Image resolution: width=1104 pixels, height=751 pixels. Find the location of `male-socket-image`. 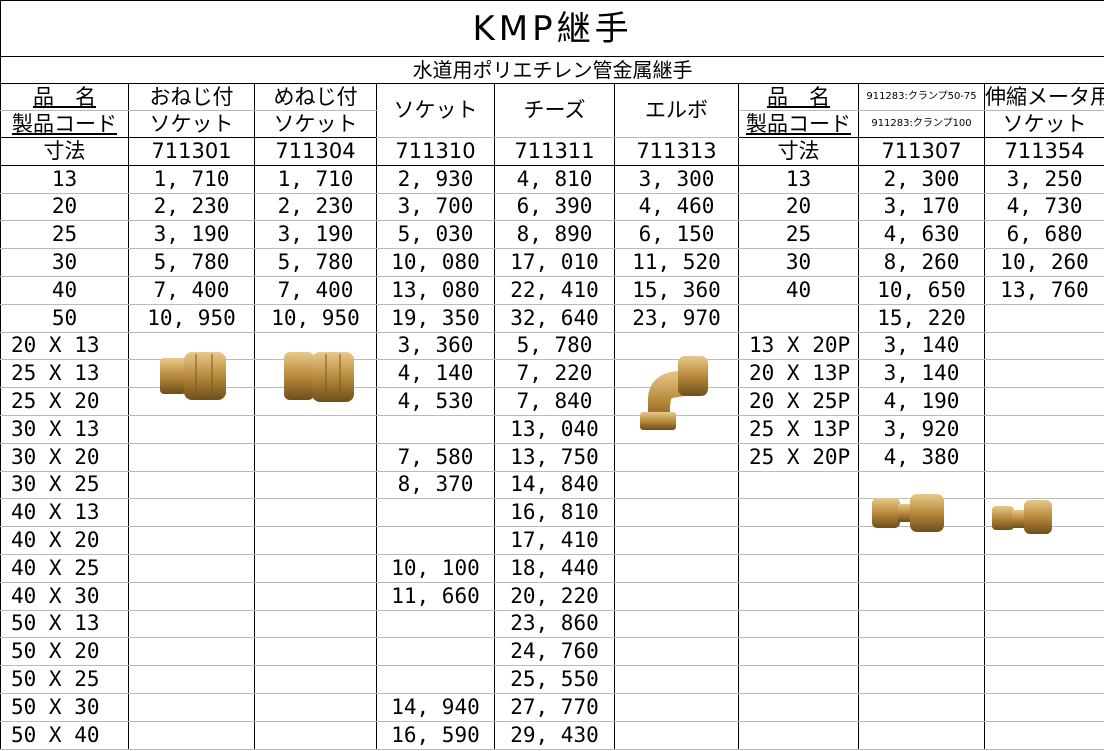

male-socket-image is located at coordinates (193, 376).